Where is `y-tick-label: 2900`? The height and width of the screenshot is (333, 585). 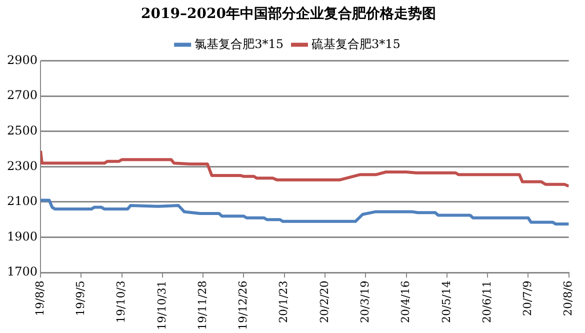 y-tick-label: 2900 is located at coordinates (22, 59).